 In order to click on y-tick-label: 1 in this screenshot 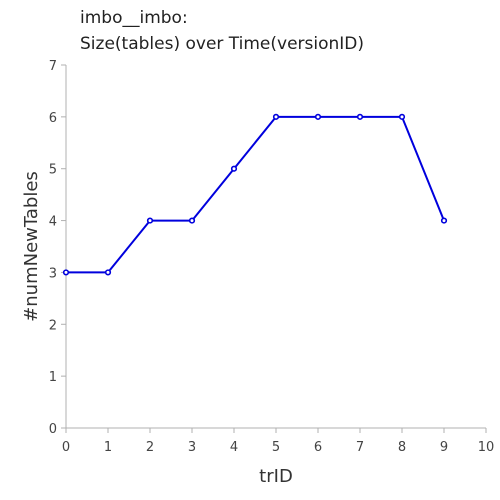, I will do `click(53, 377)`.